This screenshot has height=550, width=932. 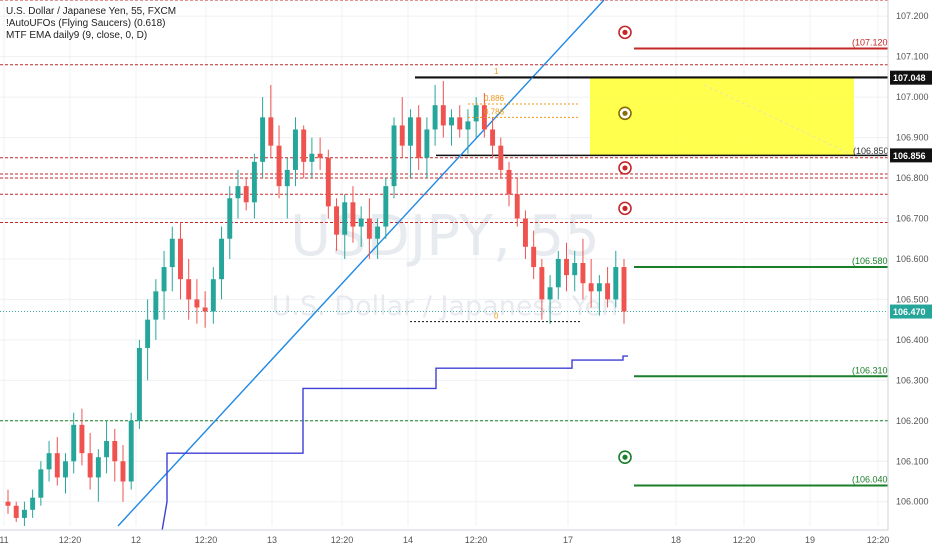 I want to click on y-tick-label: 107.100, so click(x=912, y=57).